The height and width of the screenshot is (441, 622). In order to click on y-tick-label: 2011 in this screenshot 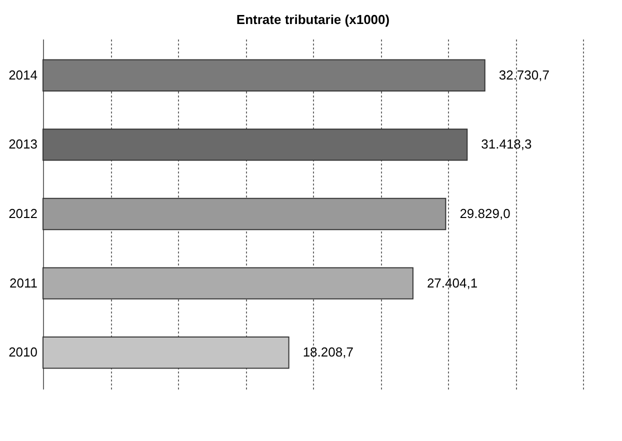, I will do `click(24, 282)`.